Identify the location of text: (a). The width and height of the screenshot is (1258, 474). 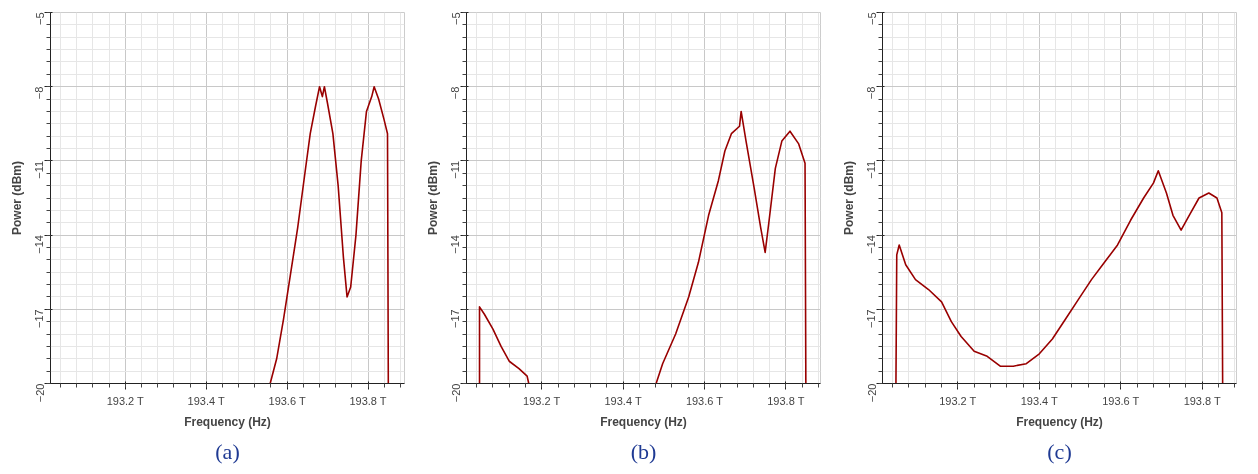
(227, 451).